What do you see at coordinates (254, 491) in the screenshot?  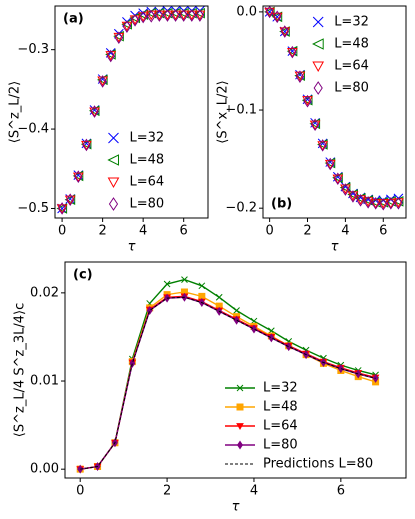 I see `x-tick-label: 4` at bounding box center [254, 491].